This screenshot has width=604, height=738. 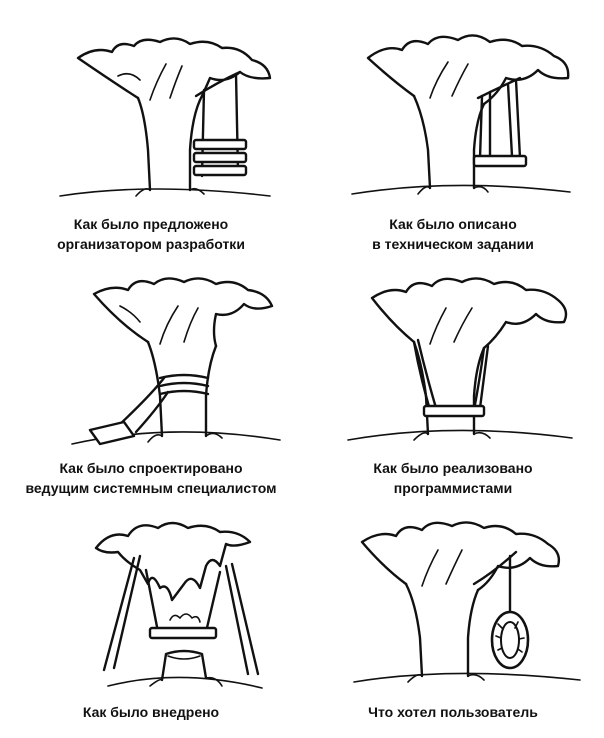 I want to click on caption-line-1: Как было внедрено, so click(x=151, y=712).